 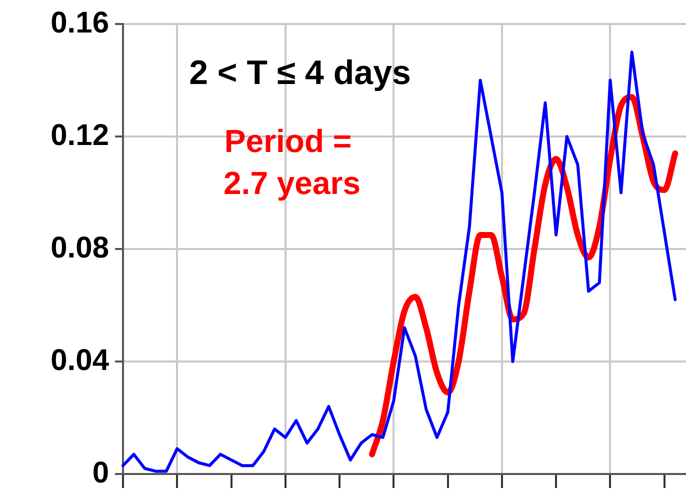 I want to click on annotation: Period =, so click(x=288, y=141).